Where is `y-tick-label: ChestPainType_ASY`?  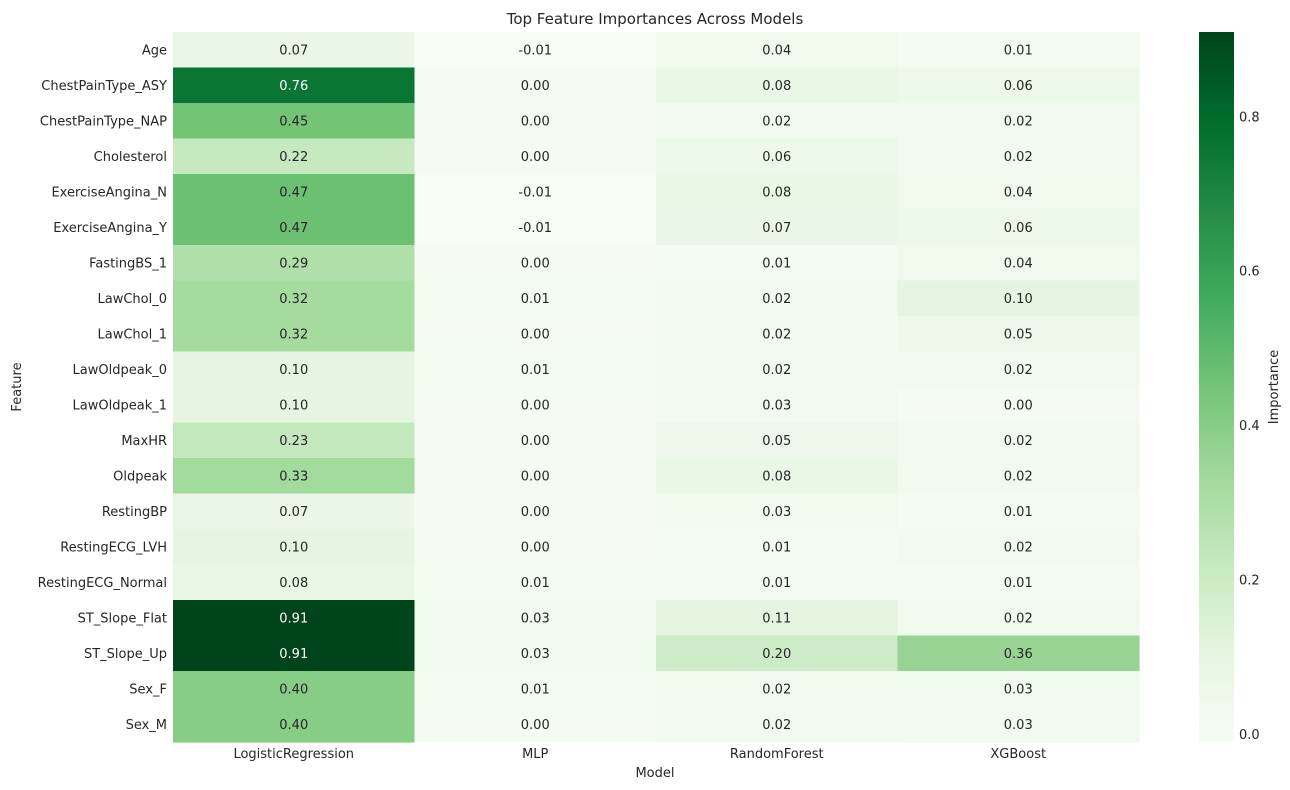 y-tick-label: ChestPainType_ASY is located at coordinates (104, 86).